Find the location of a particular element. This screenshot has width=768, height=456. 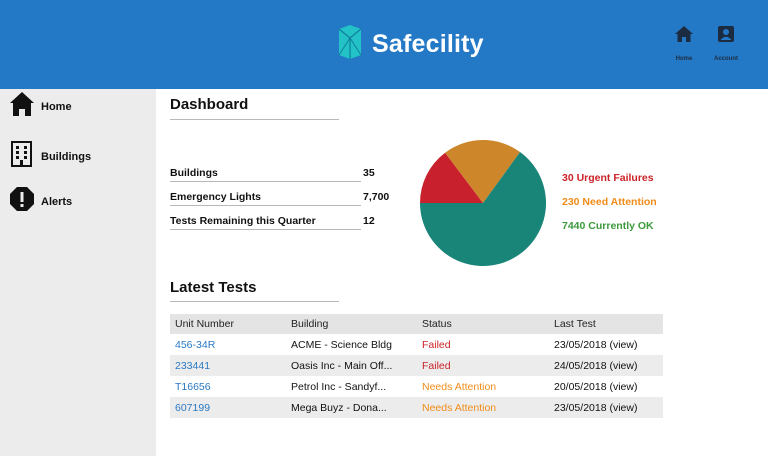

column-header-building: Building is located at coordinates (310, 324).